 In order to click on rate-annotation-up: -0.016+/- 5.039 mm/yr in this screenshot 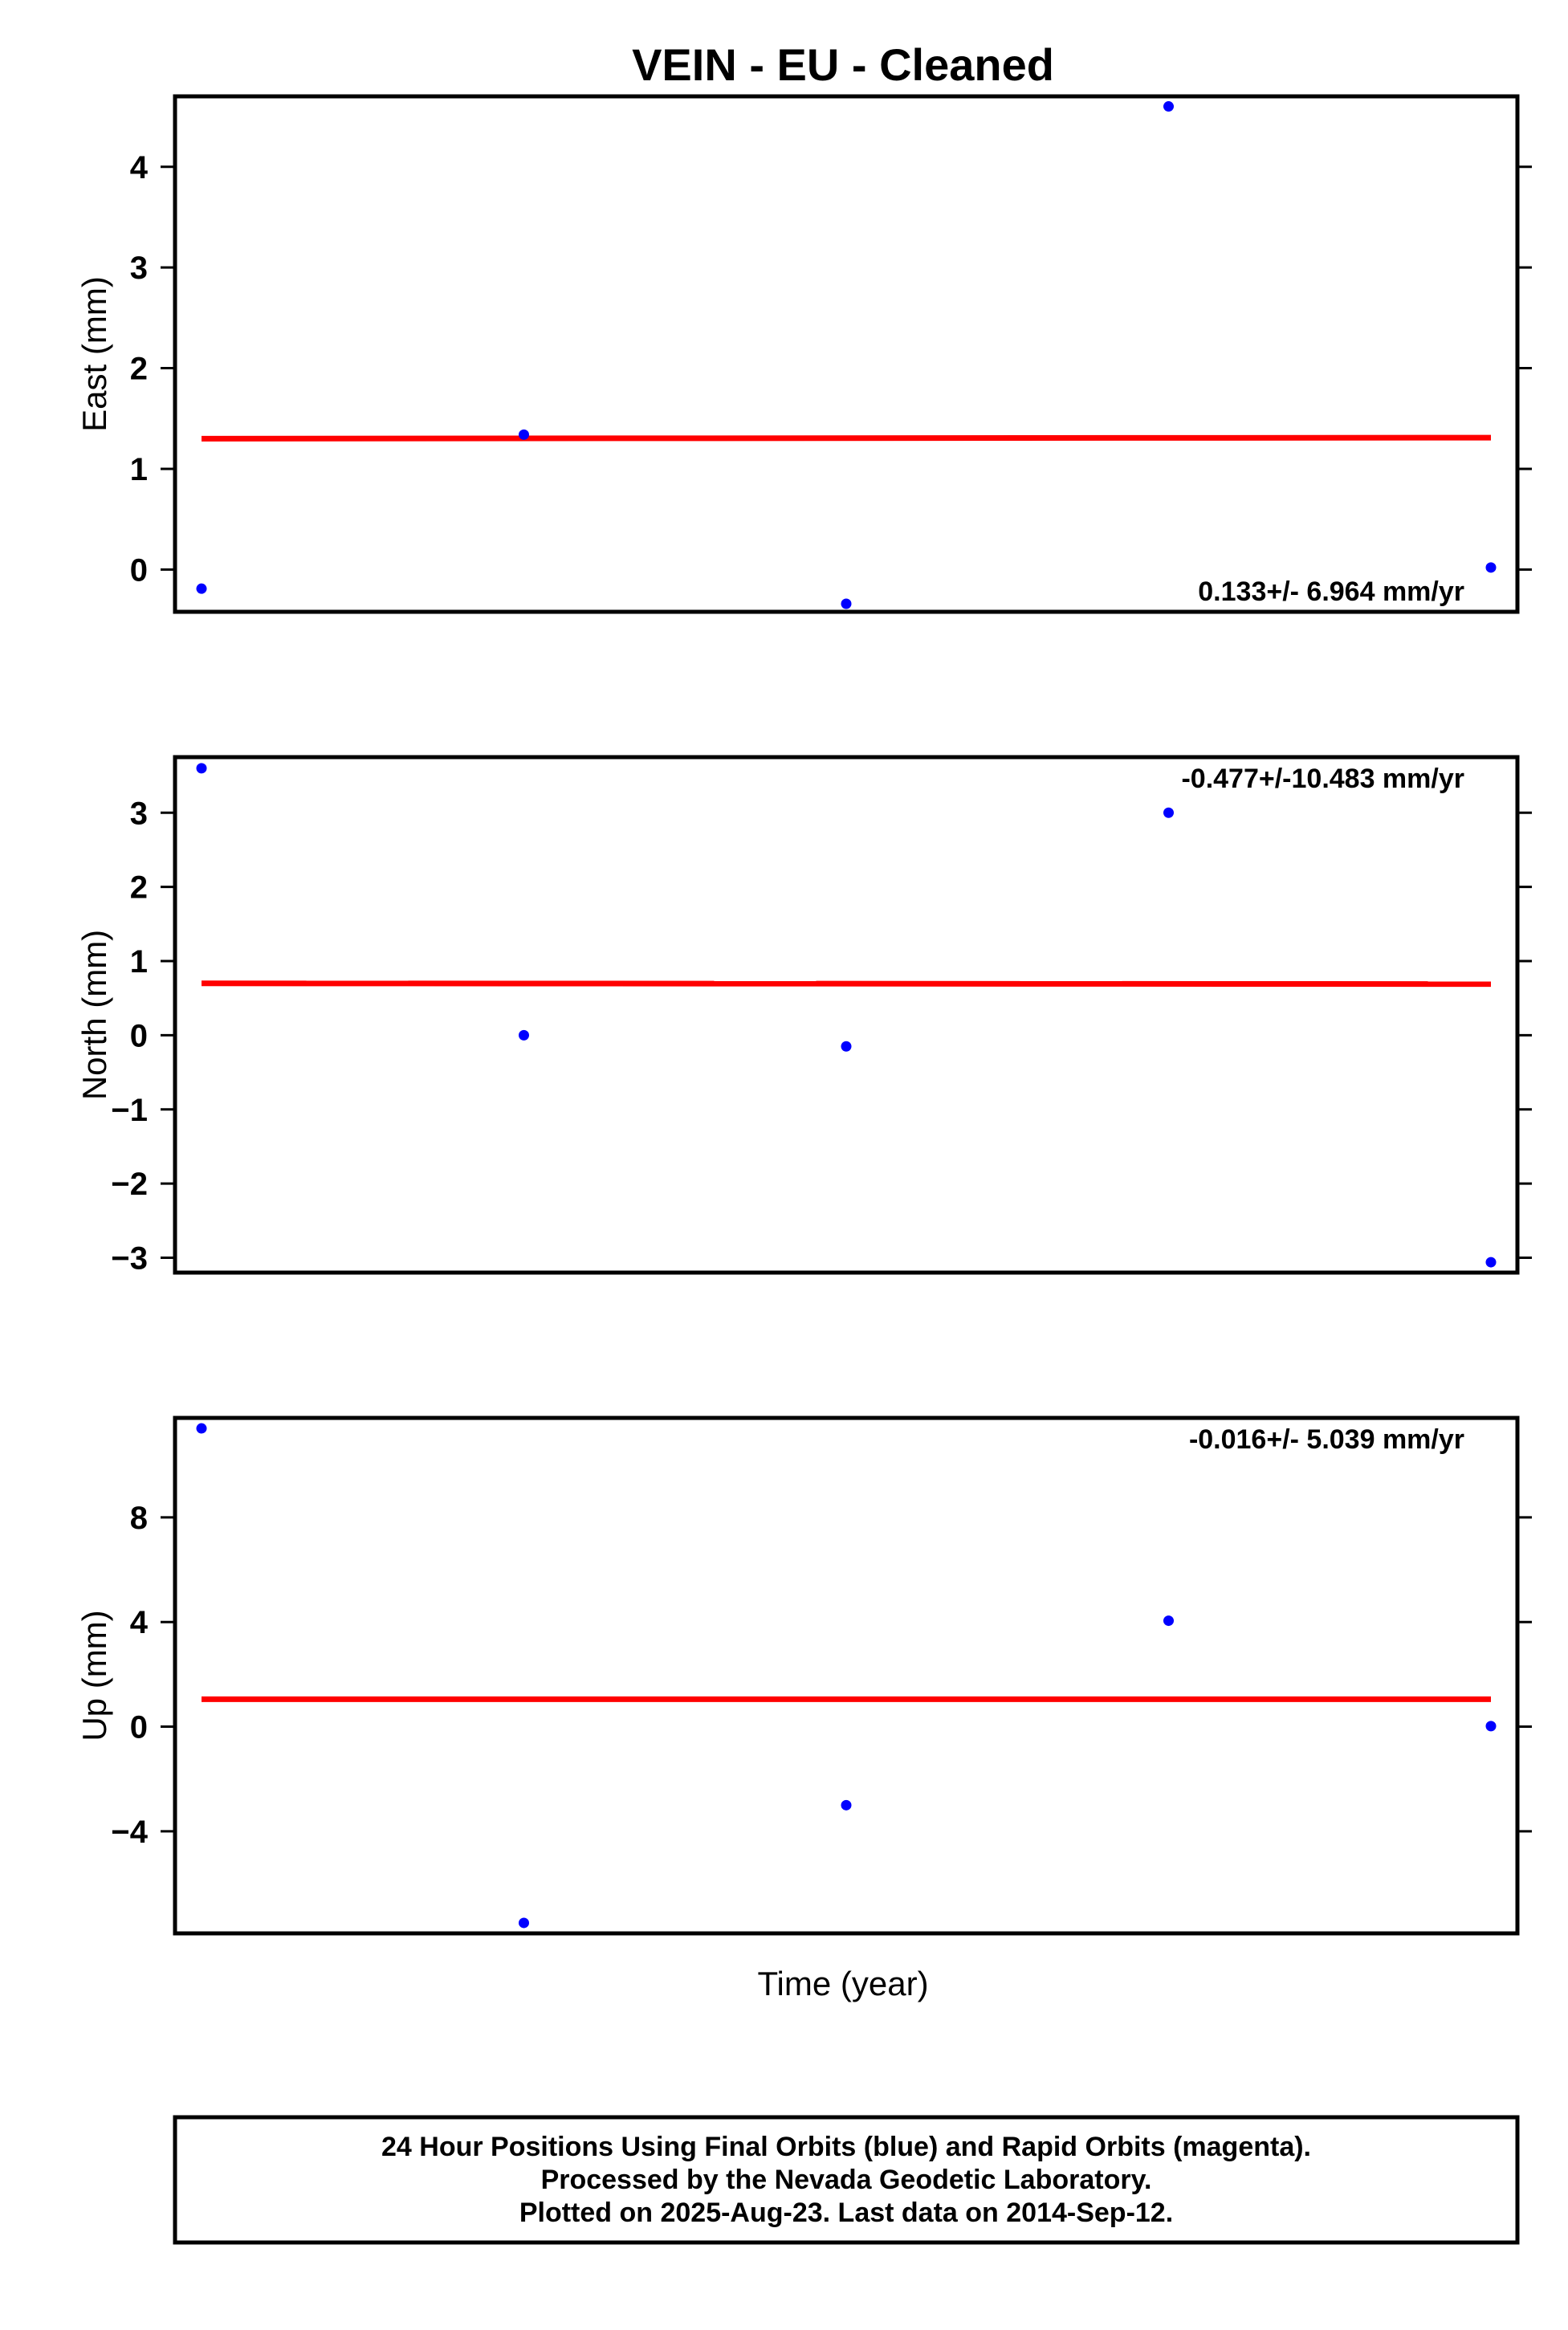, I will do `click(1326, 1439)`.